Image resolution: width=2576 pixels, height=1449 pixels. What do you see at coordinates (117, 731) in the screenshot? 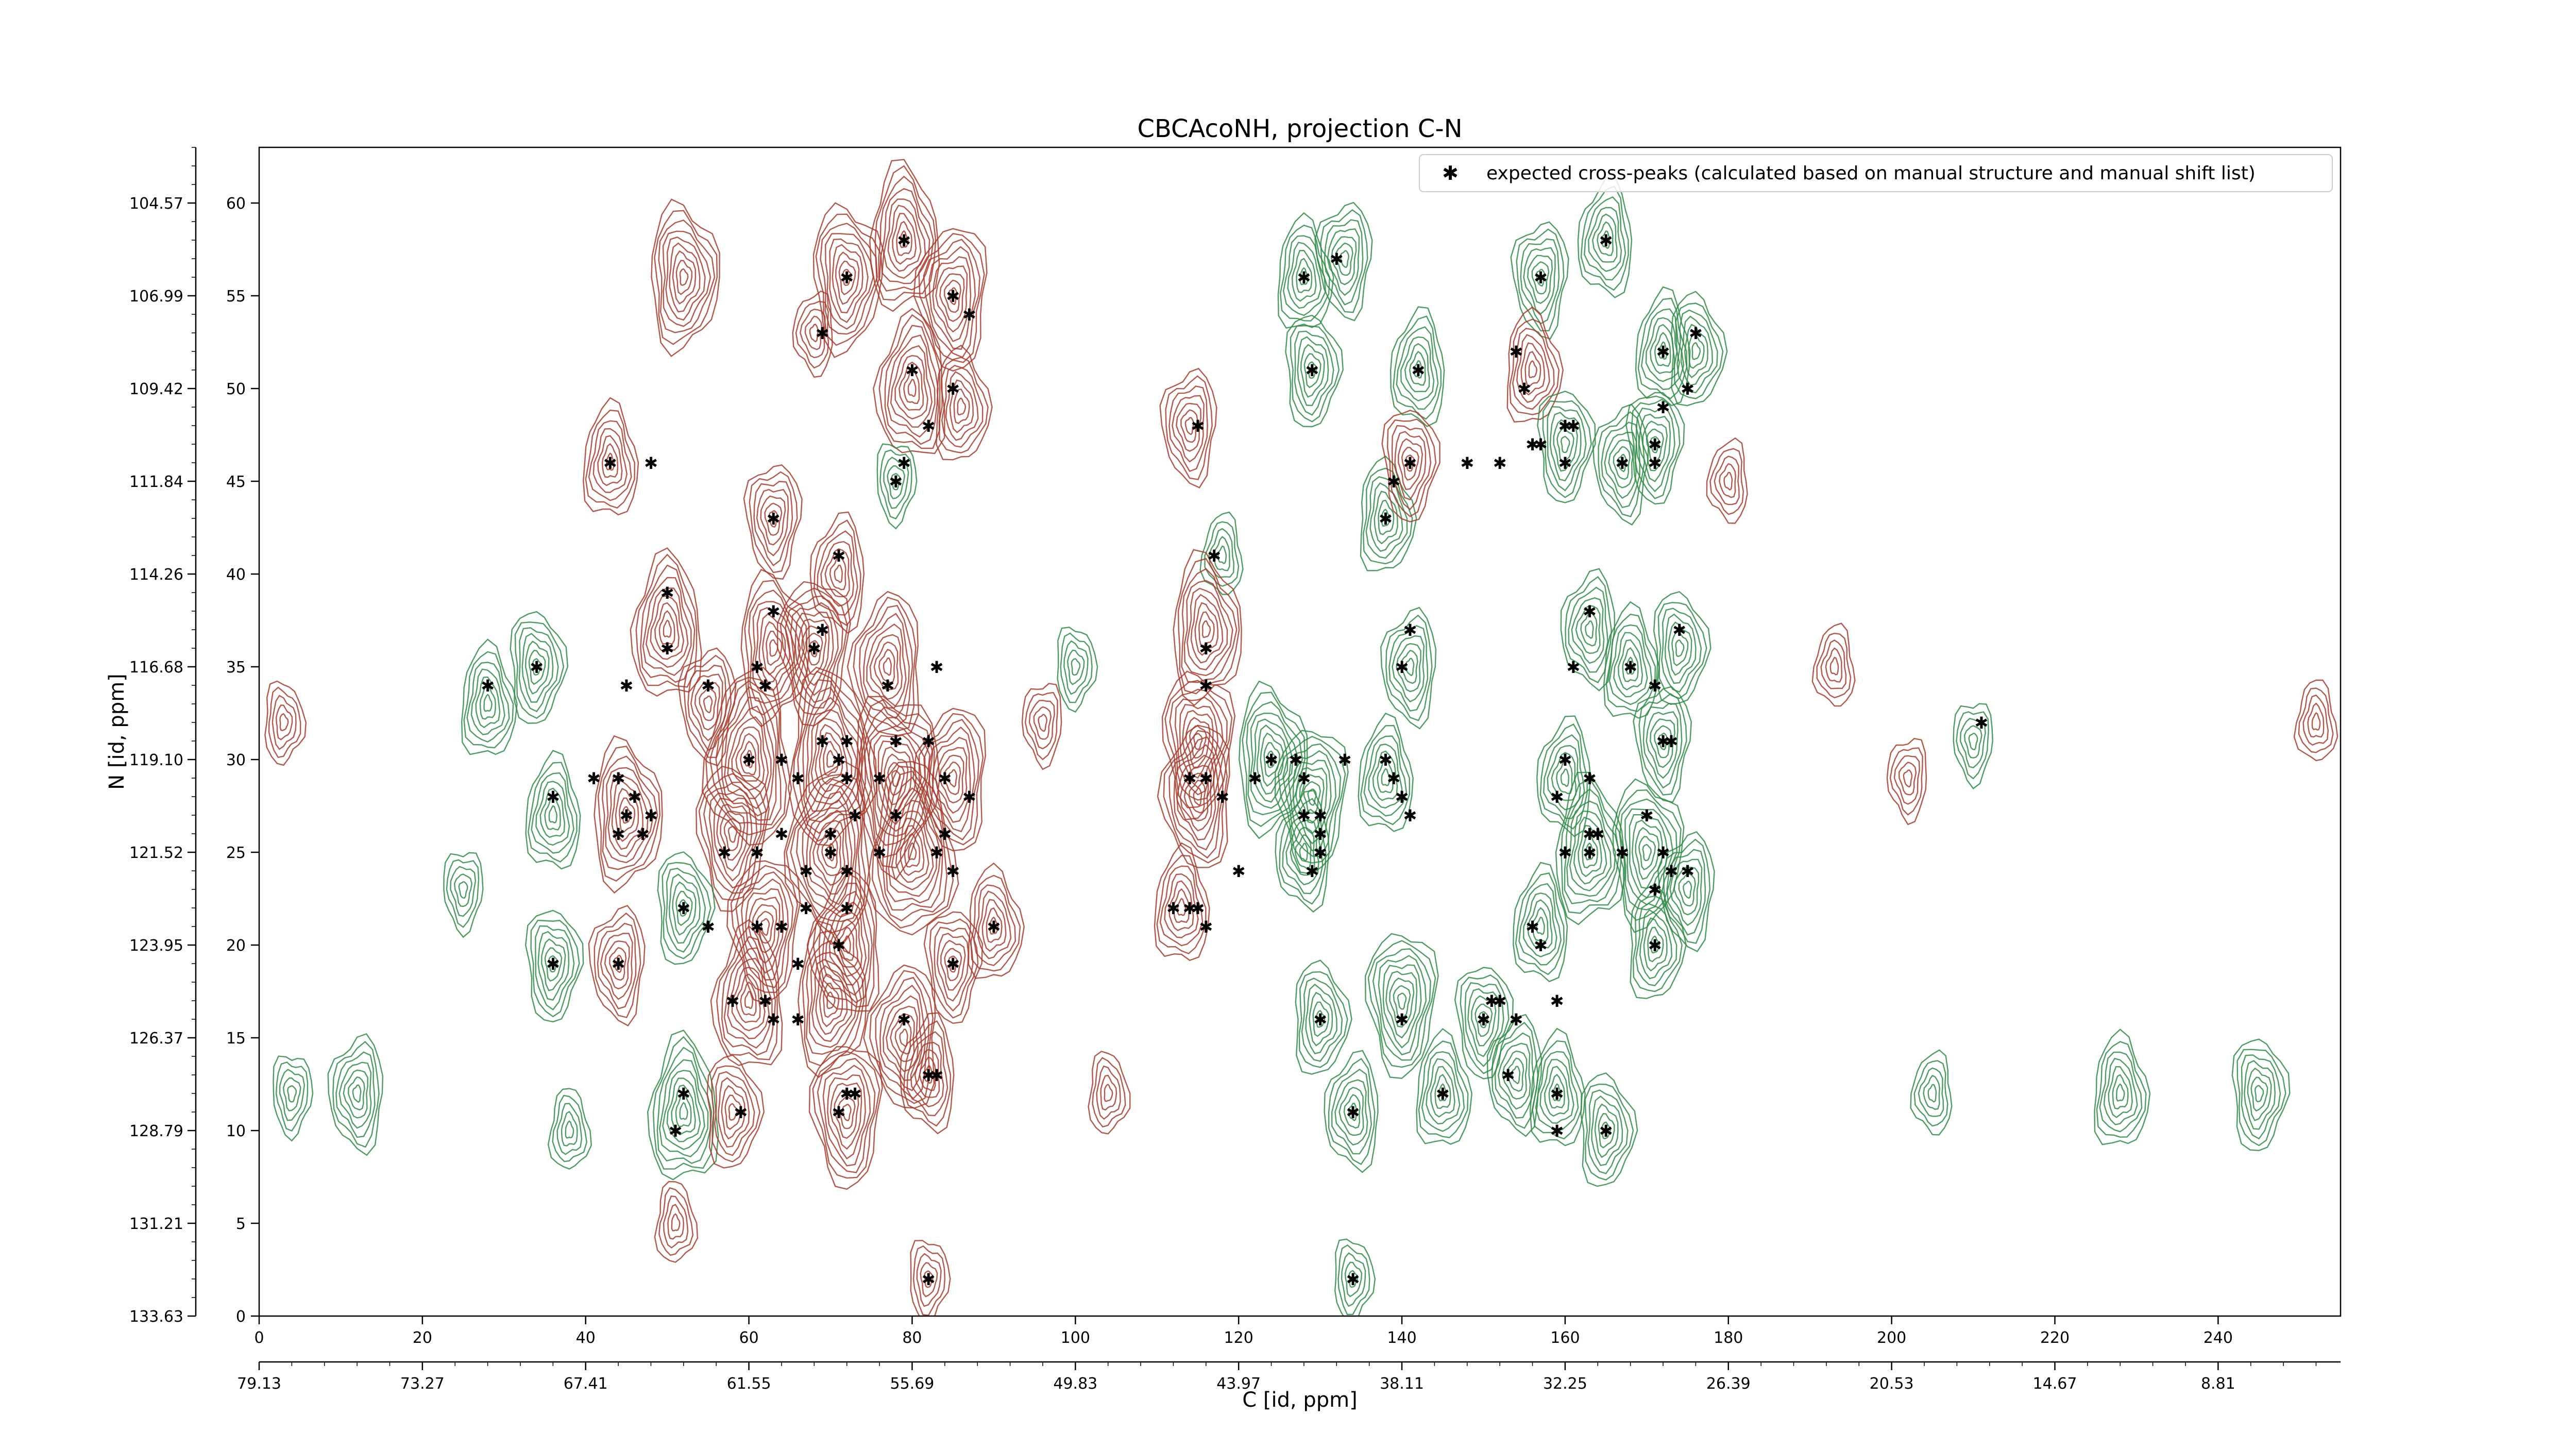
I see `y-axis-label: N [id, ppm]` at bounding box center [117, 731].